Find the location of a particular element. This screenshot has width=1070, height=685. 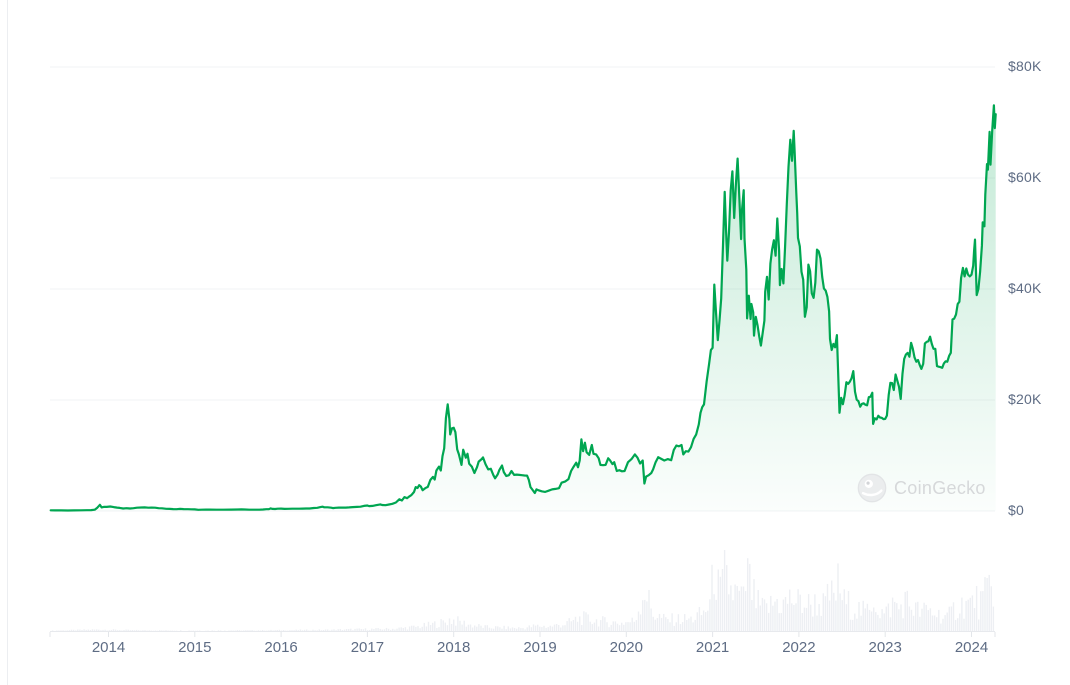

x-axis-label: 2018 is located at coordinates (454, 647).